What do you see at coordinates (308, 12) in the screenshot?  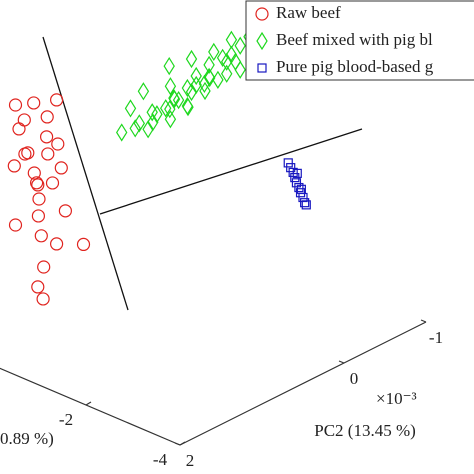 I see `legend-label: Raw beef` at bounding box center [308, 12].